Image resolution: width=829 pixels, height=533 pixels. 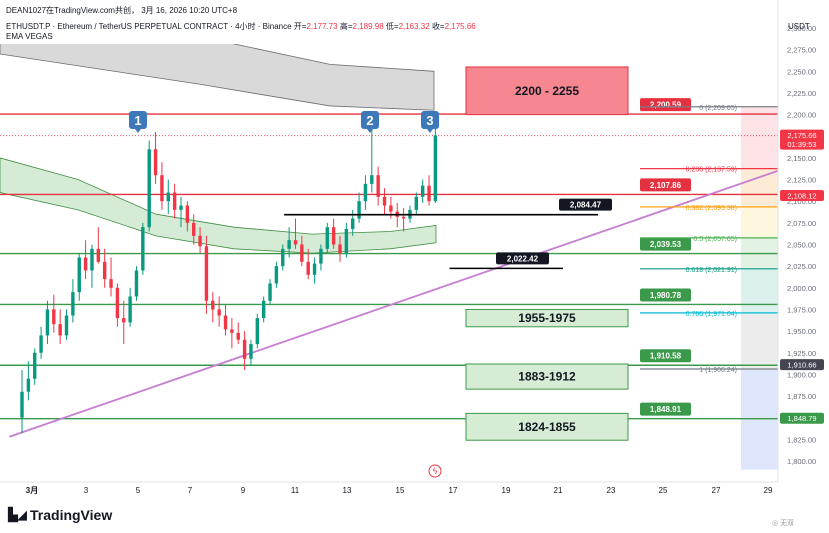 What do you see at coordinates (801, 28) in the screenshot?
I see `y-tick-label: 2,300.00` at bounding box center [801, 28].